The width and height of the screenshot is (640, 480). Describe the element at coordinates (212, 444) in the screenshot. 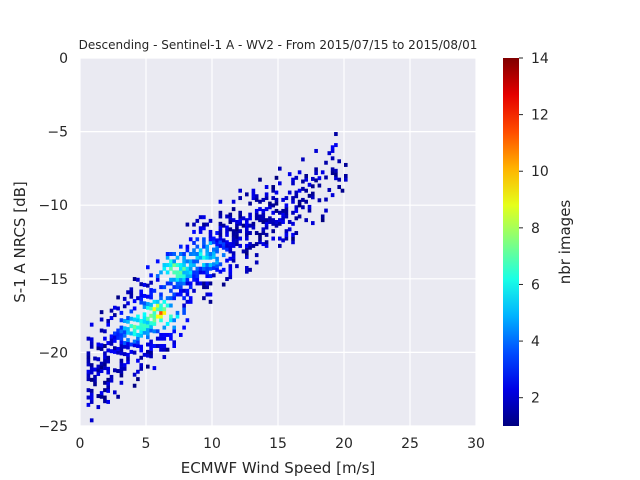

I see `x-tick-label: 10` at that location.